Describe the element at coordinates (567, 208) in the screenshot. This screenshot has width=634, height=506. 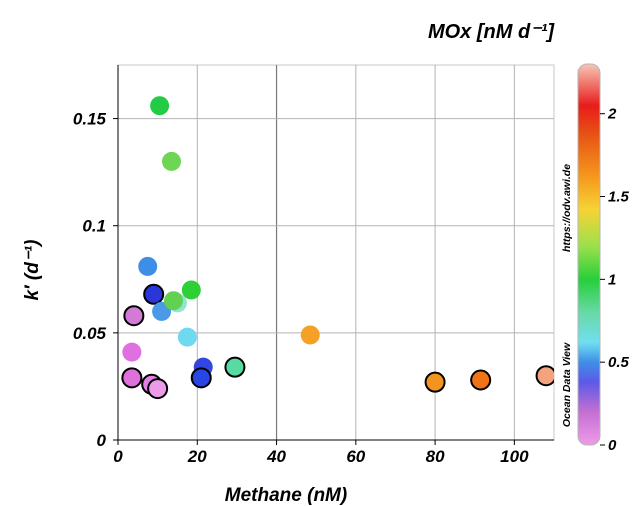
I see `odv-url-label: https://odv.awi.de` at that location.